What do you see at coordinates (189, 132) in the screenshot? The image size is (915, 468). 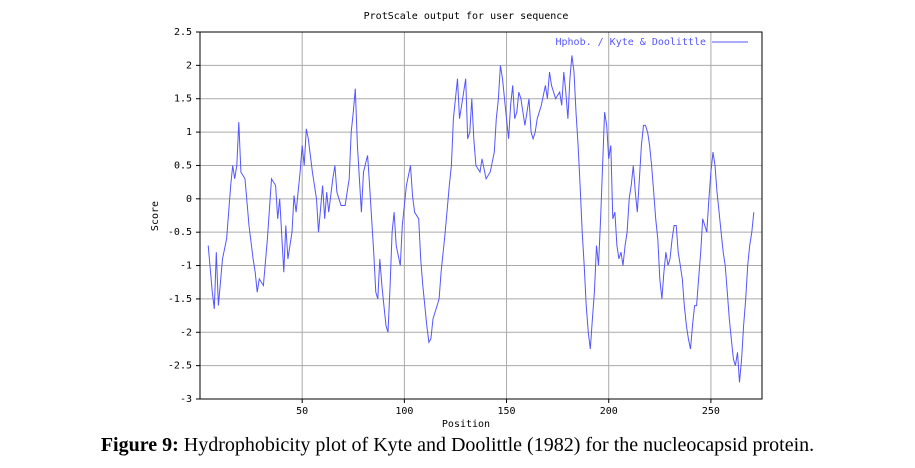 I see `y-tick-label: 1` at bounding box center [189, 132].